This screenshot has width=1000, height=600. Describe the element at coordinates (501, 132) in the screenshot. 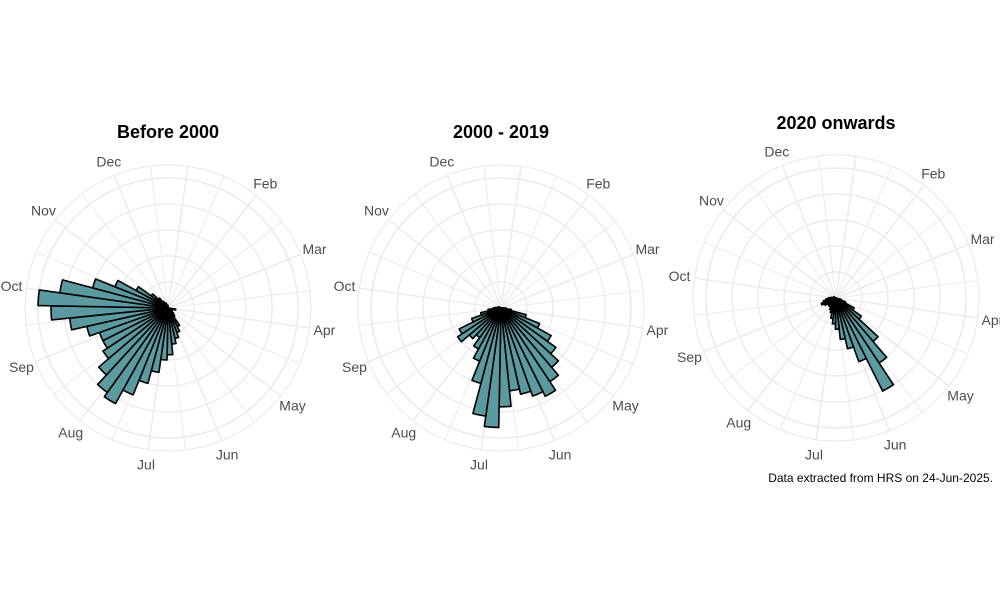

I see `panel-title: 2000 - 2019` at that location.